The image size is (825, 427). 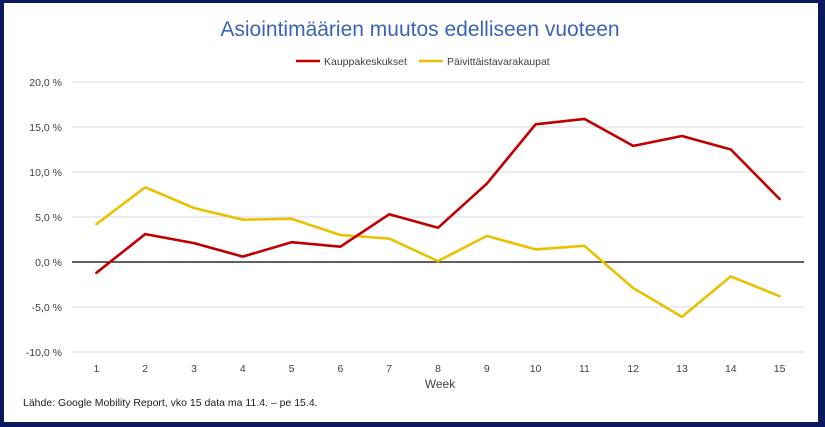 What do you see at coordinates (731, 369) in the screenshot?
I see `x-tick-label: 14` at bounding box center [731, 369].